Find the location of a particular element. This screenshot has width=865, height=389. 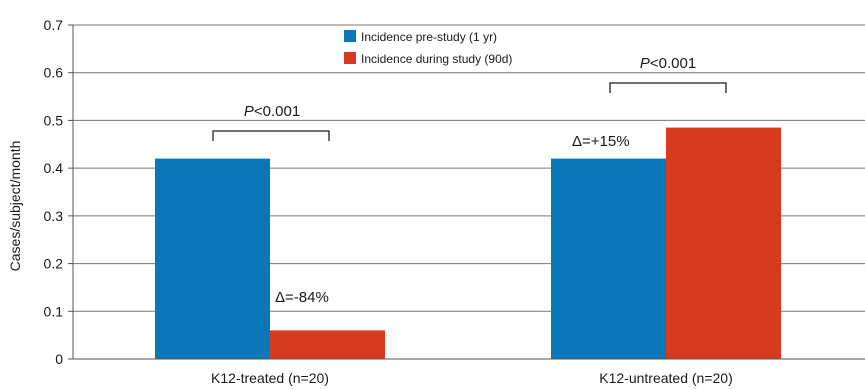

significance-treated: P<0.001 is located at coordinates (271, 122).